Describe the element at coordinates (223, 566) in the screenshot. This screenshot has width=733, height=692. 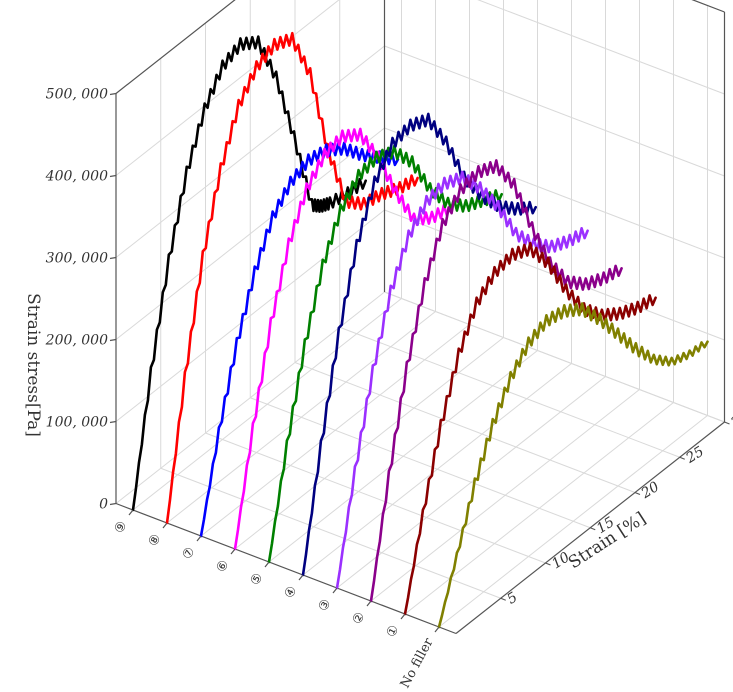
I see `category-label: ⑥` at that location.